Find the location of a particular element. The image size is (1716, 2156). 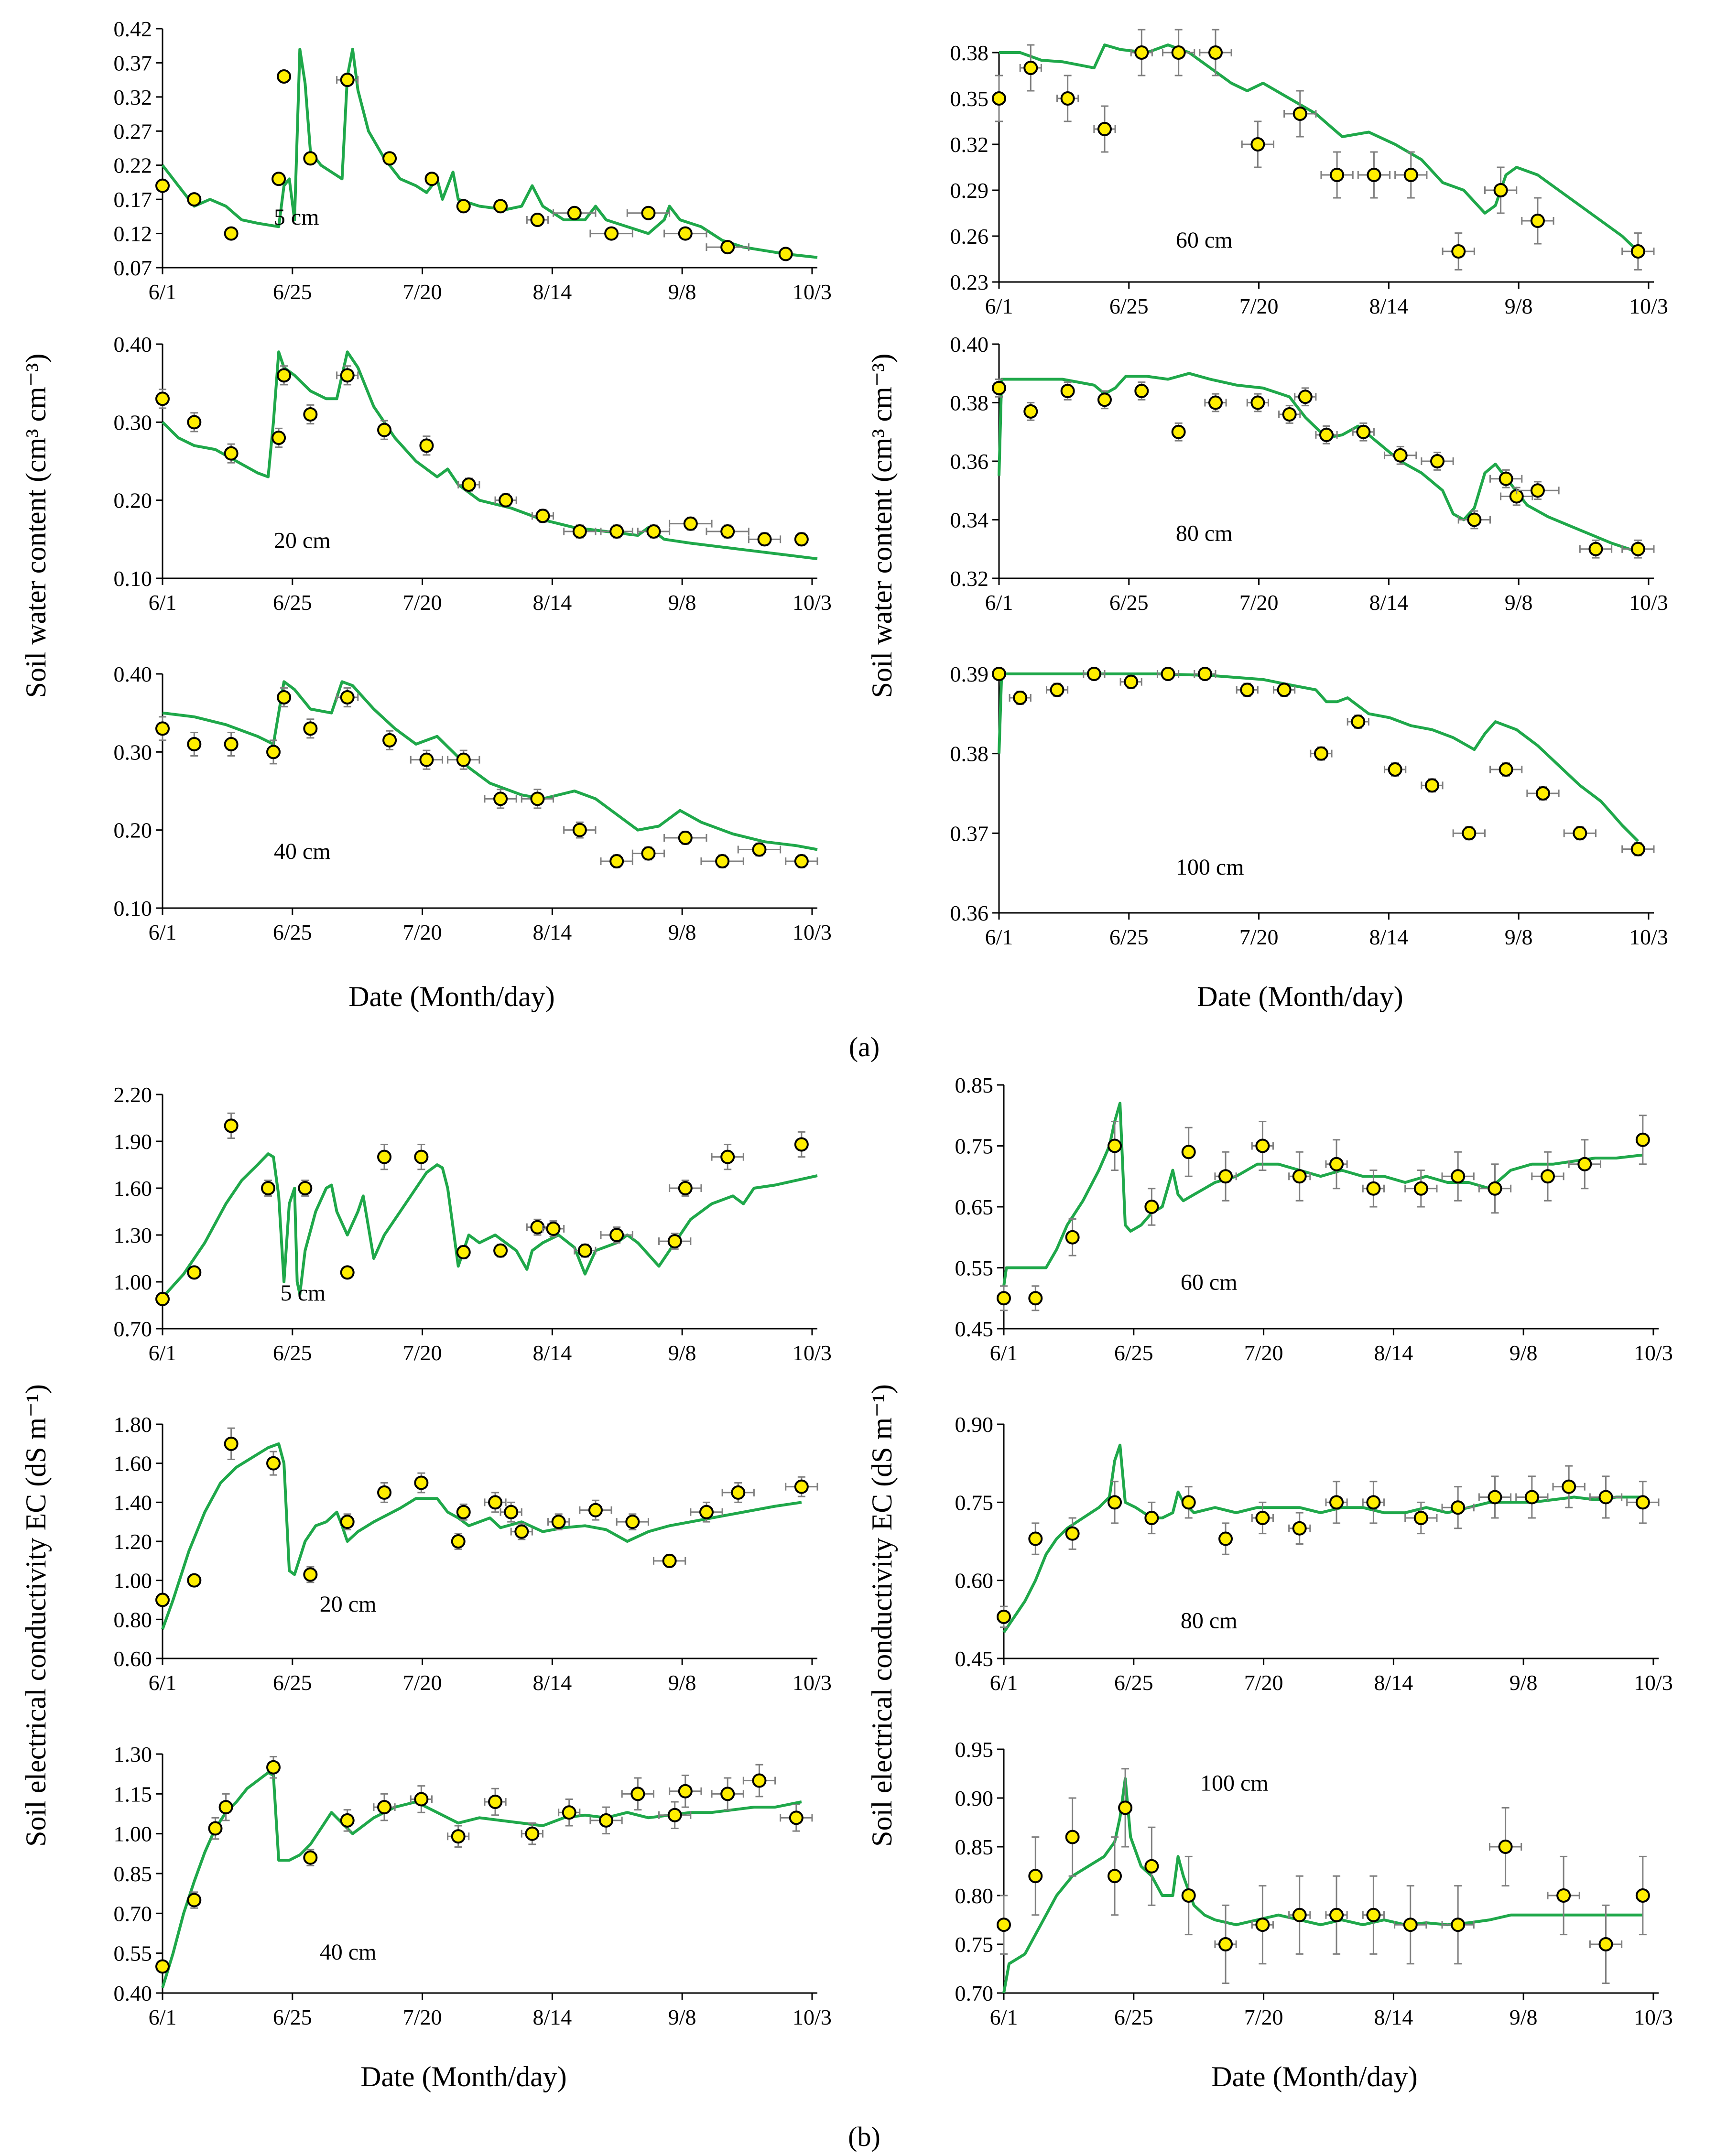

swc-ylabel-left: Soil water content (cm³ cm⁻³) is located at coordinates (36, 526).